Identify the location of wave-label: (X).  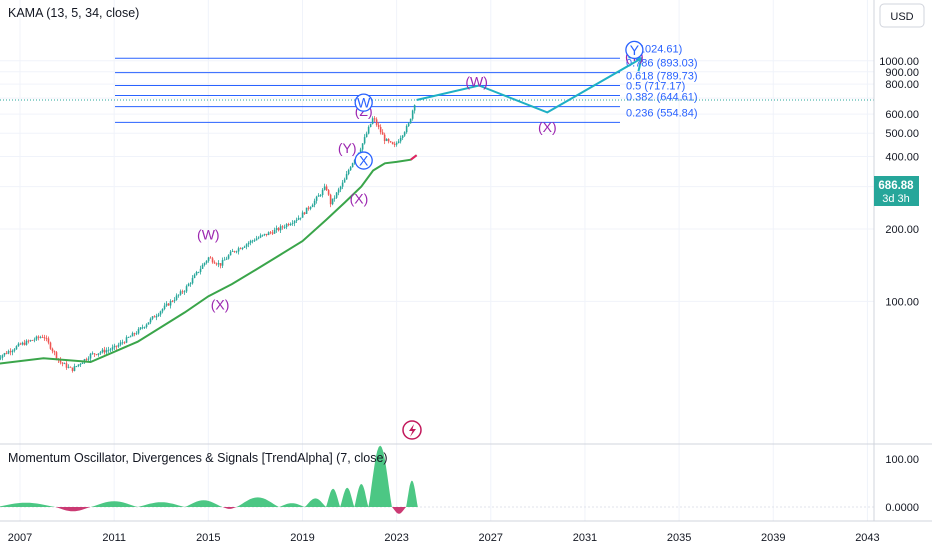
(359, 198).